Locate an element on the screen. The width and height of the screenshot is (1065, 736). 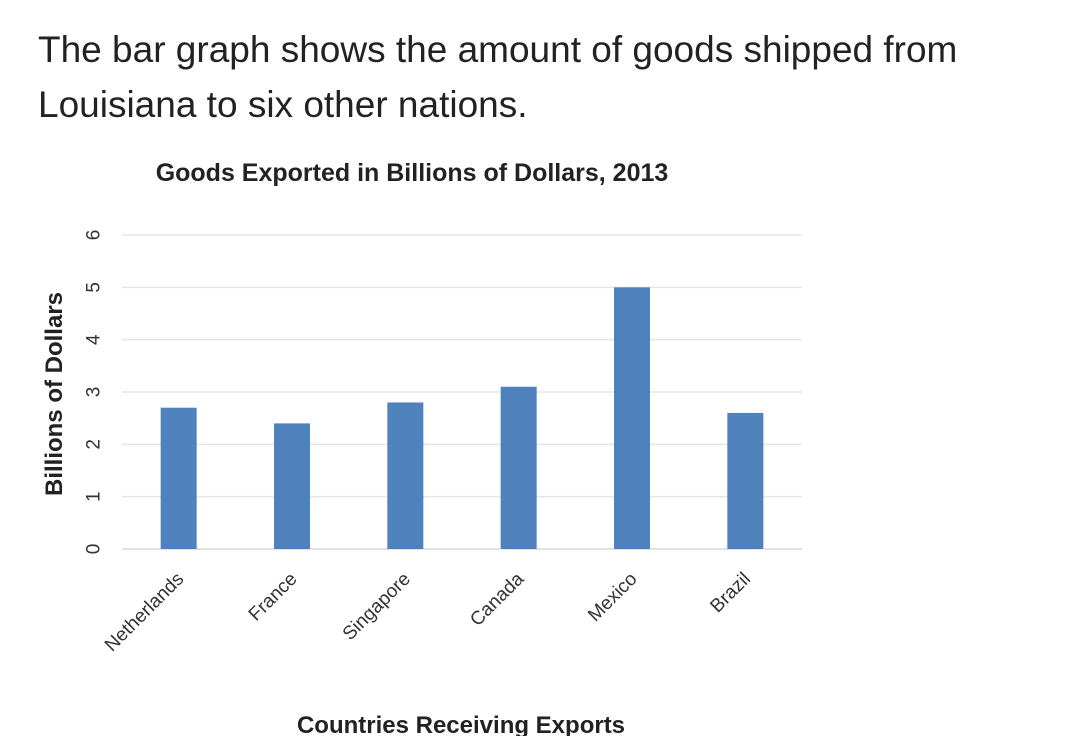
y-tick-label: 2 is located at coordinates (94, 444).